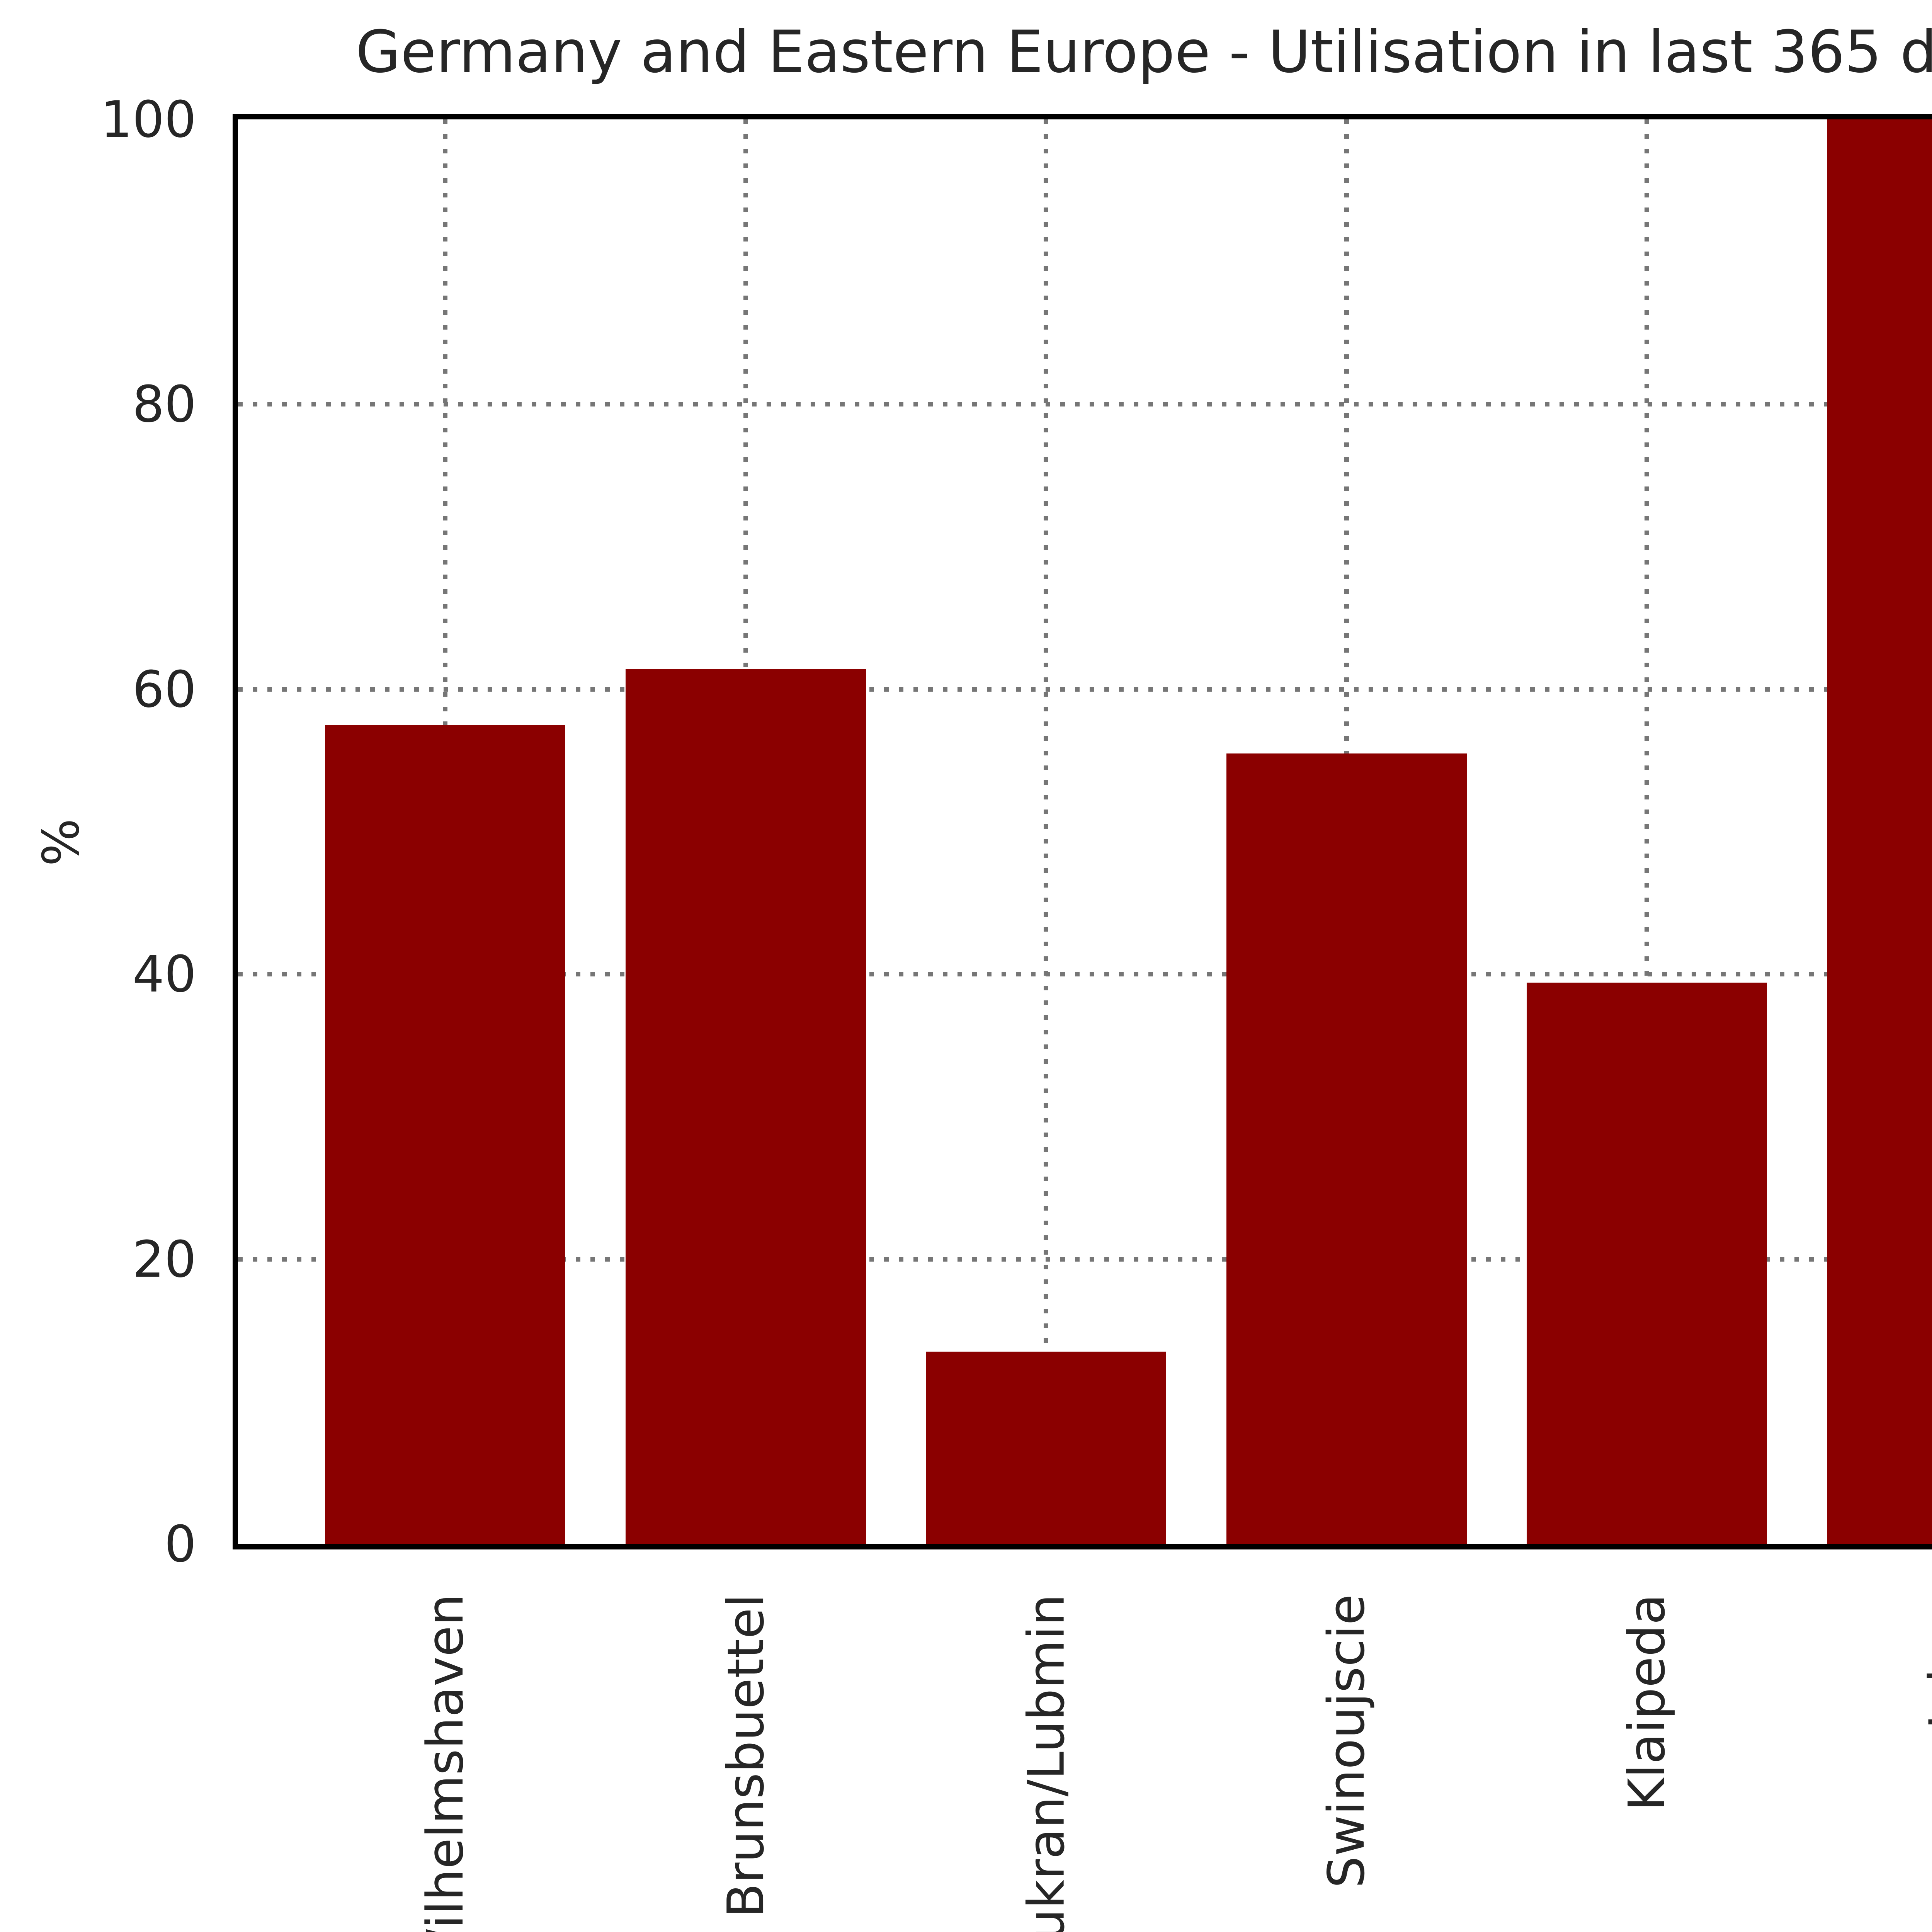 The image size is (1932, 1932). I want to click on x-tick-label: Brunsbuettel, so click(745, 1756).